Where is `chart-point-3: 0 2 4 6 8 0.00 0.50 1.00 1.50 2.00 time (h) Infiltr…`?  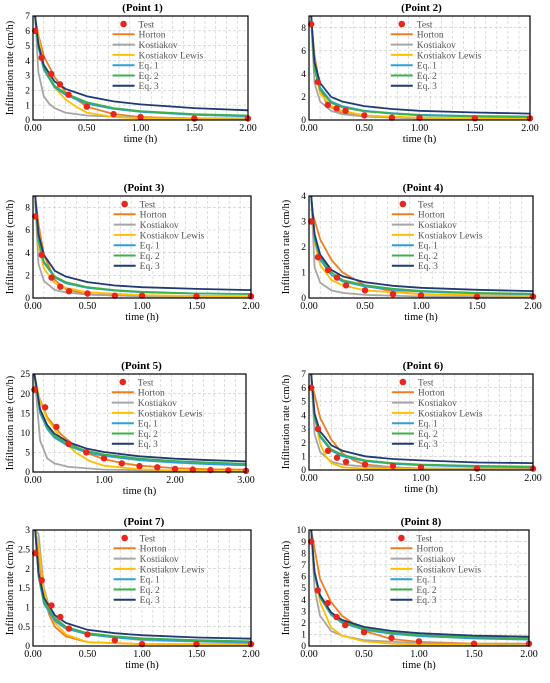 chart-point-3: 0 2 4 6 8 0.00 0.50 1.00 1.50 2.00 time (h) Infiltr… is located at coordinates (132, 252).